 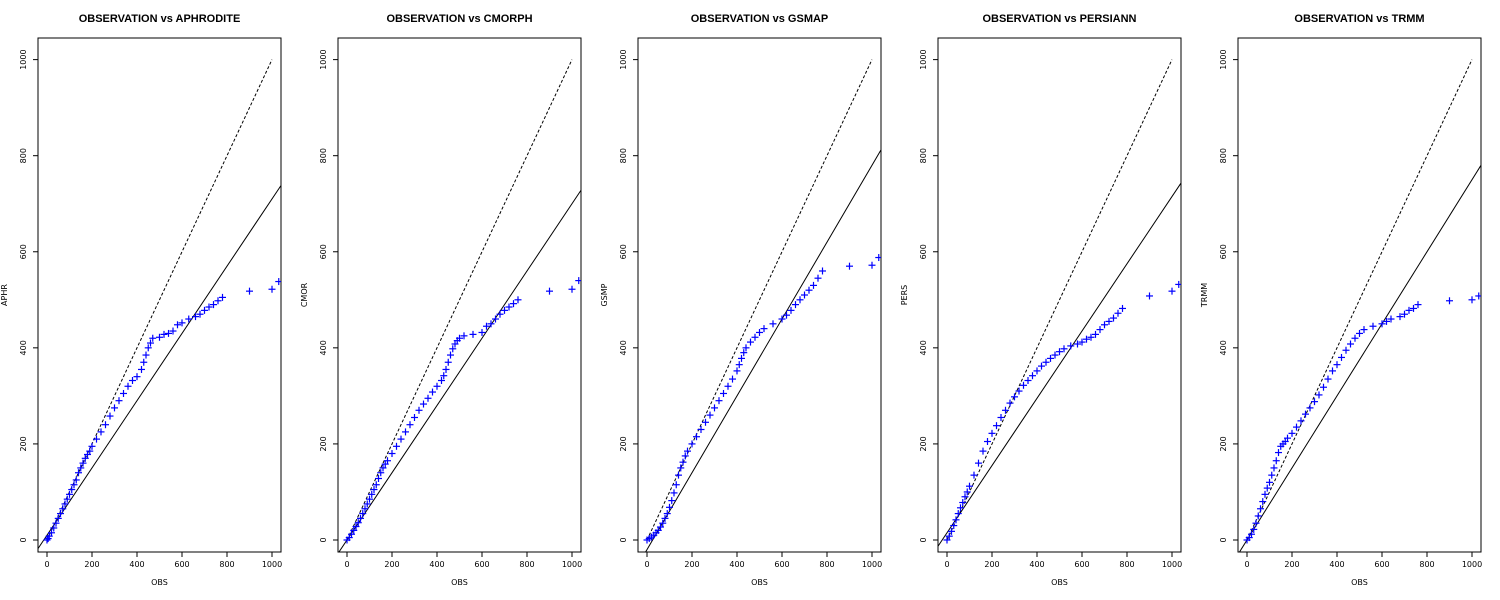 What do you see at coordinates (760, 19) in the screenshot?
I see `panel-title: OBSERVATION vs GSMAP` at bounding box center [760, 19].